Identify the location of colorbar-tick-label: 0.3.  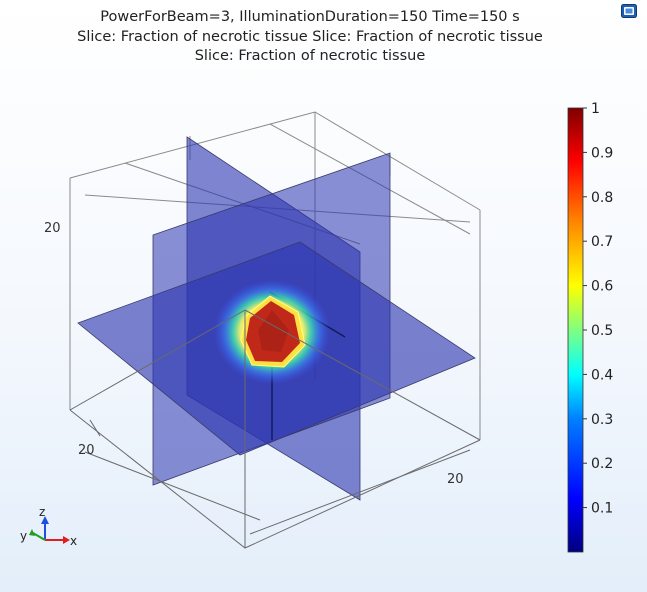
(602, 420).